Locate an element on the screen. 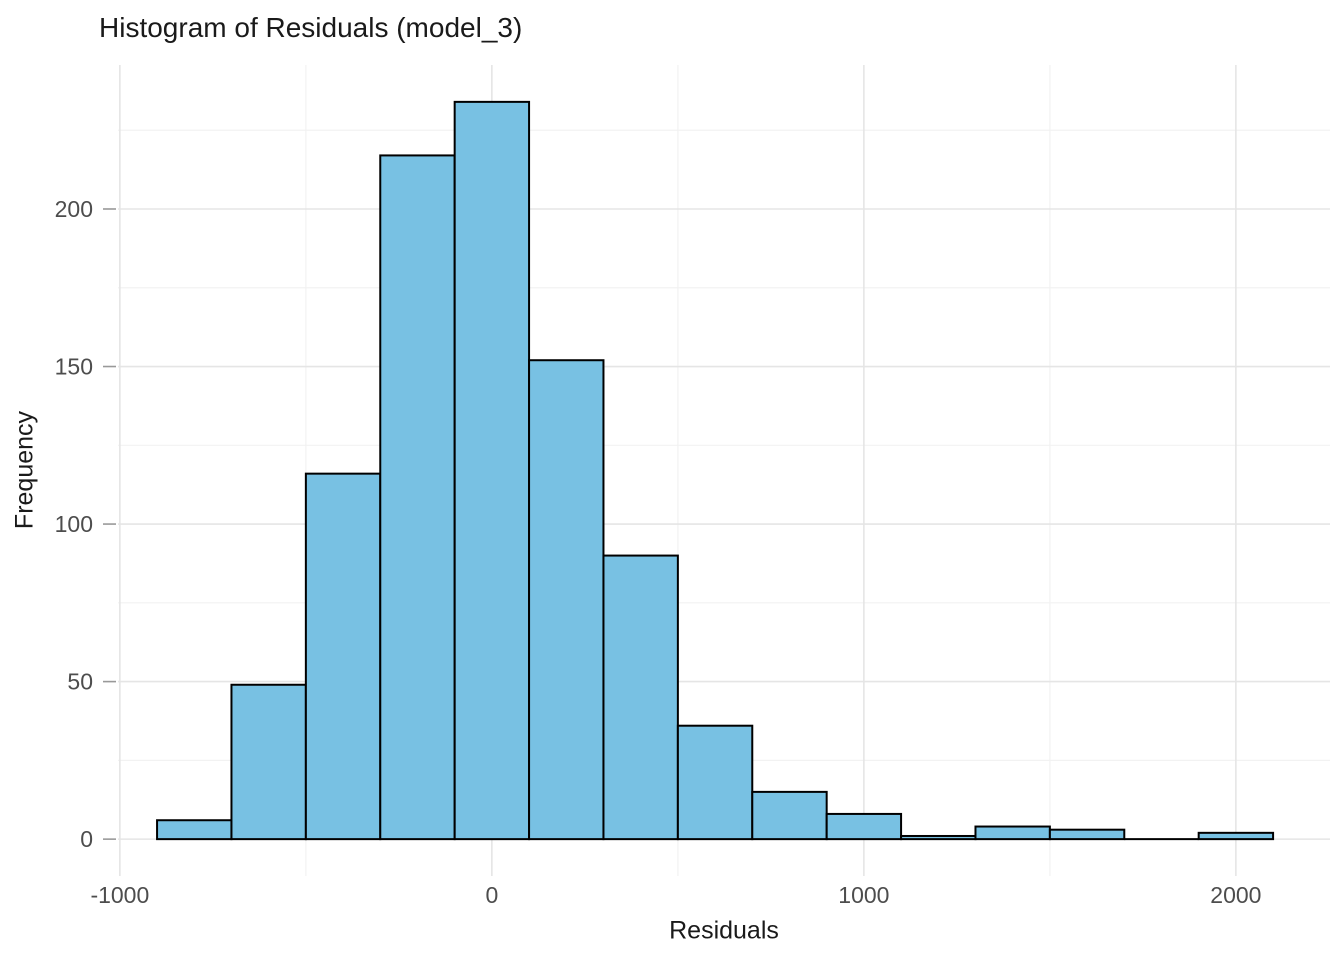 The width and height of the screenshot is (1344, 960). y-tick-label: 200 is located at coordinates (74, 209).